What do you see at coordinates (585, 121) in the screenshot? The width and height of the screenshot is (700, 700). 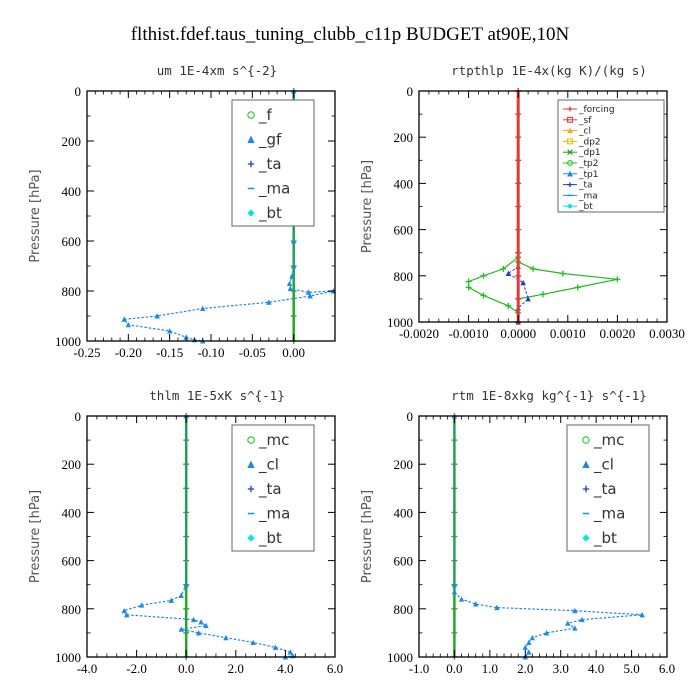 I see `legend-label: _sf` at bounding box center [585, 121].